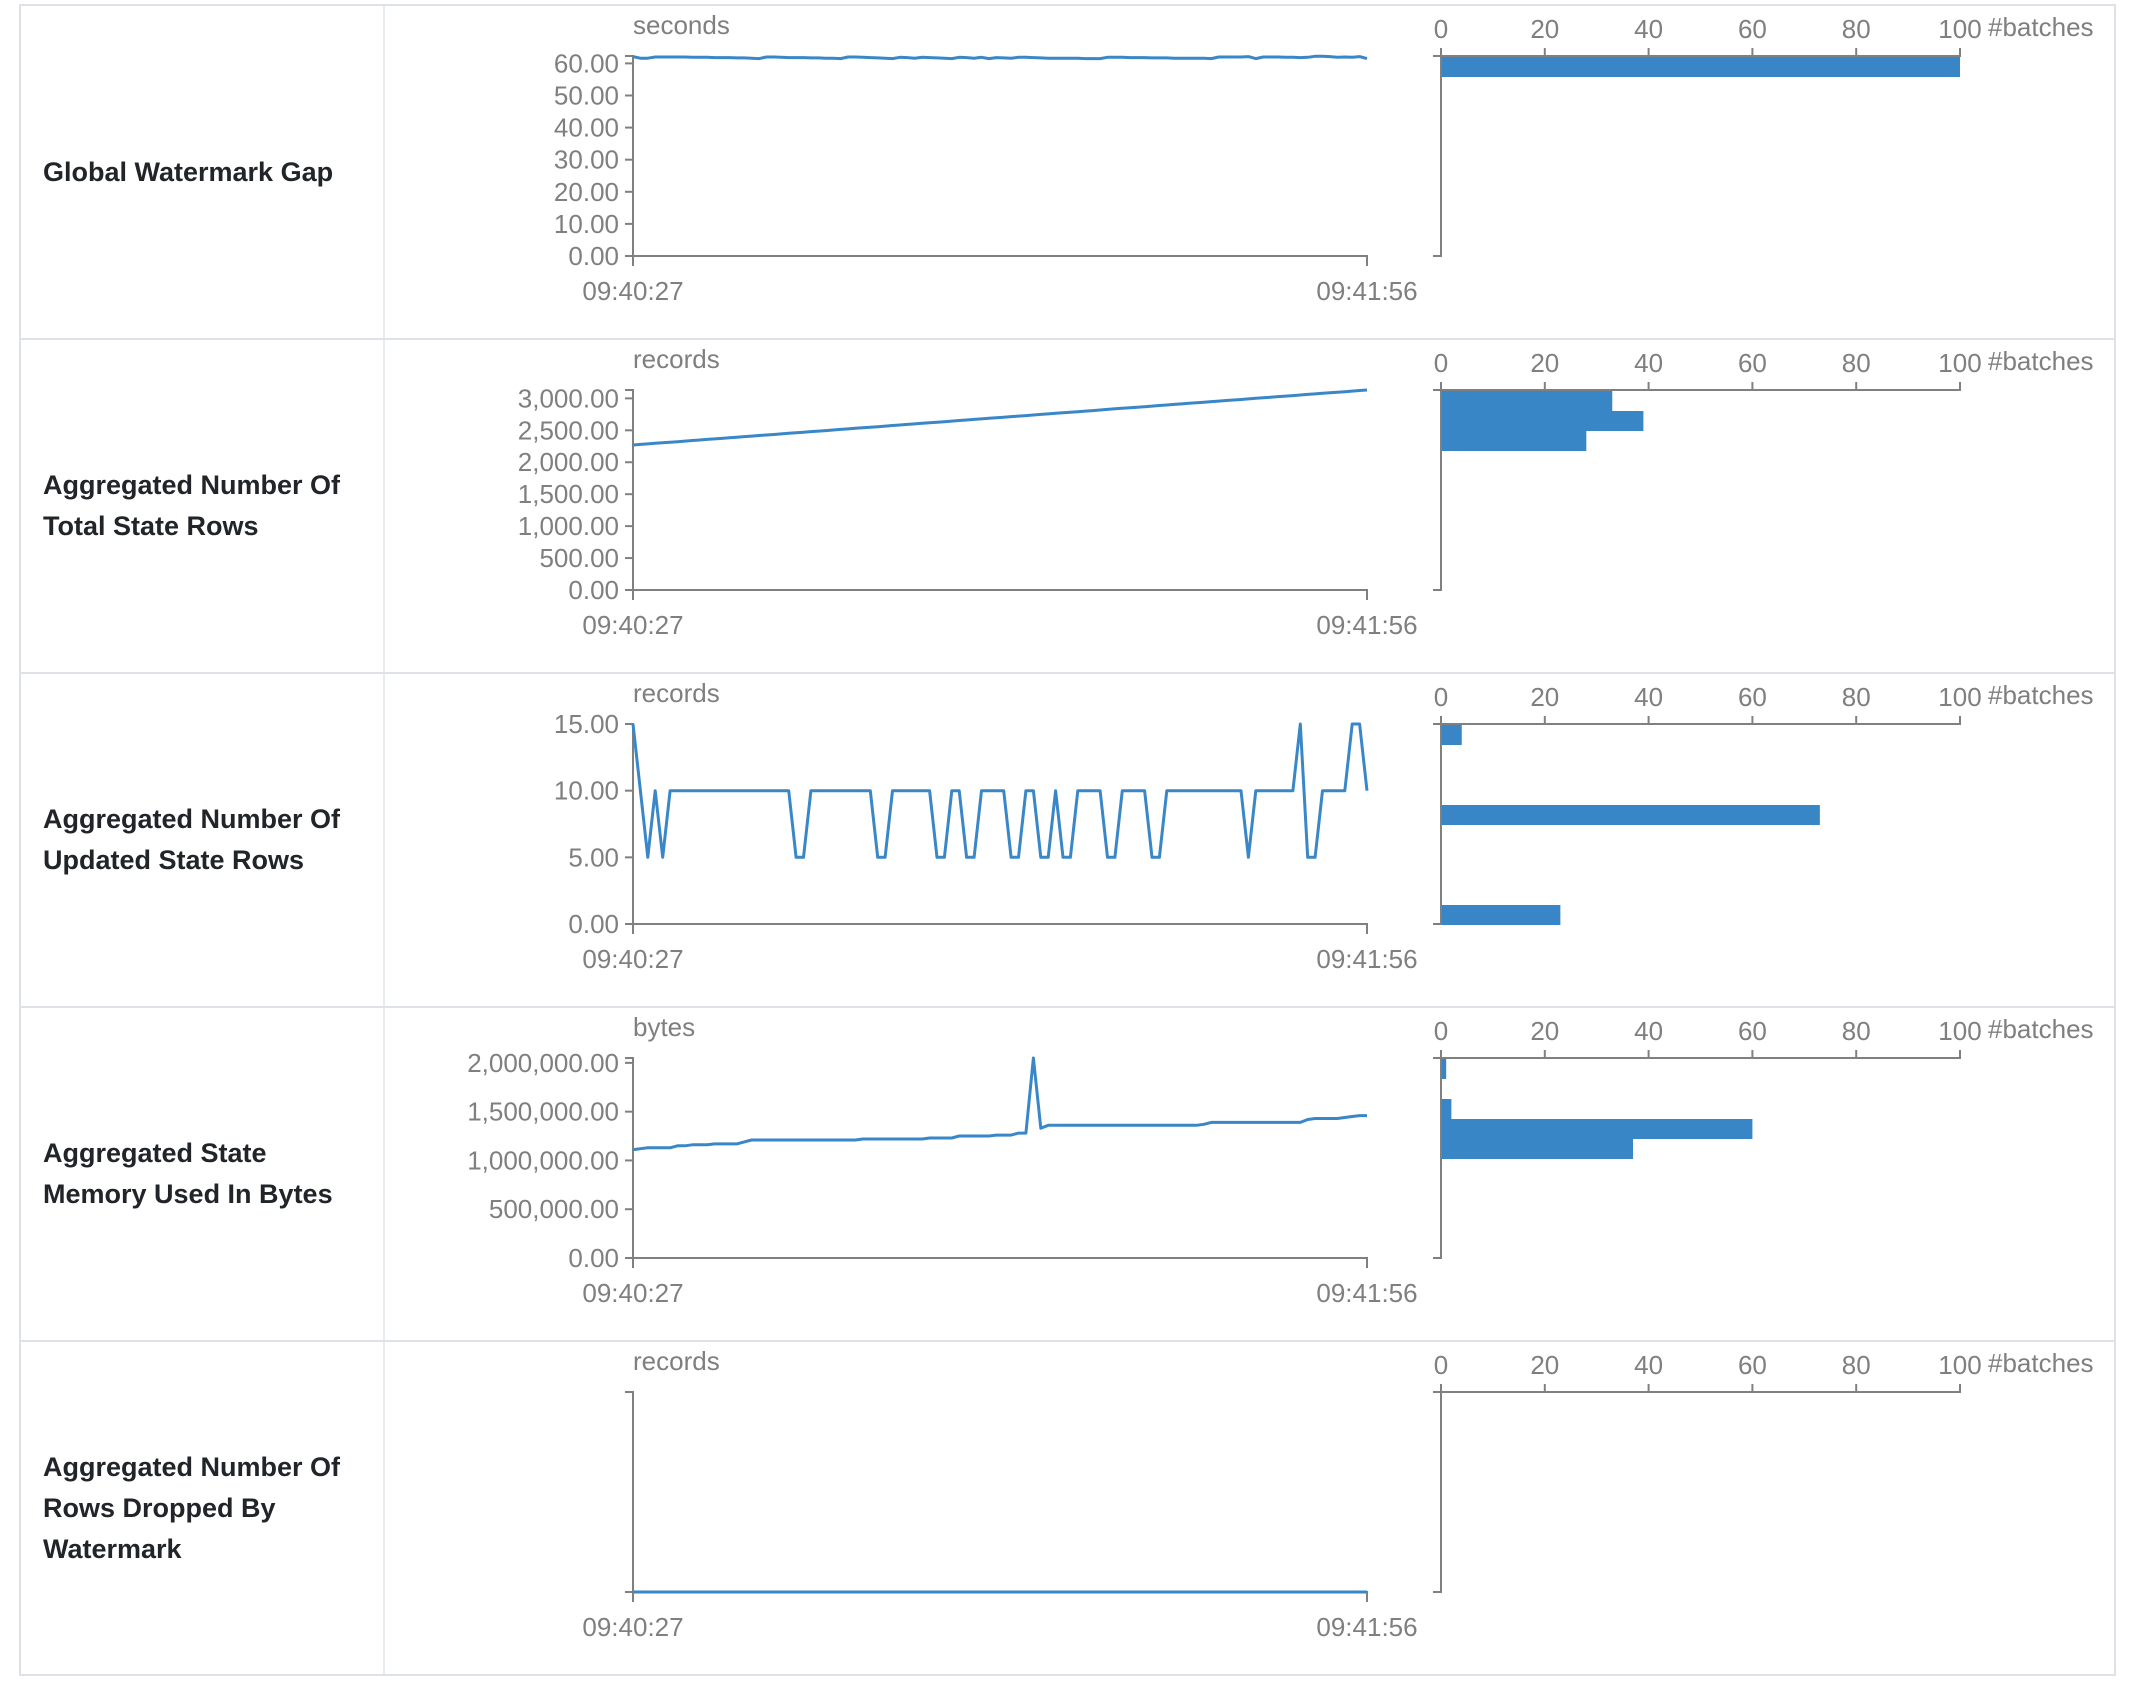 The height and width of the screenshot is (1686, 2132). I want to click on metric-label: Global Watermark Gap, so click(177, 172).